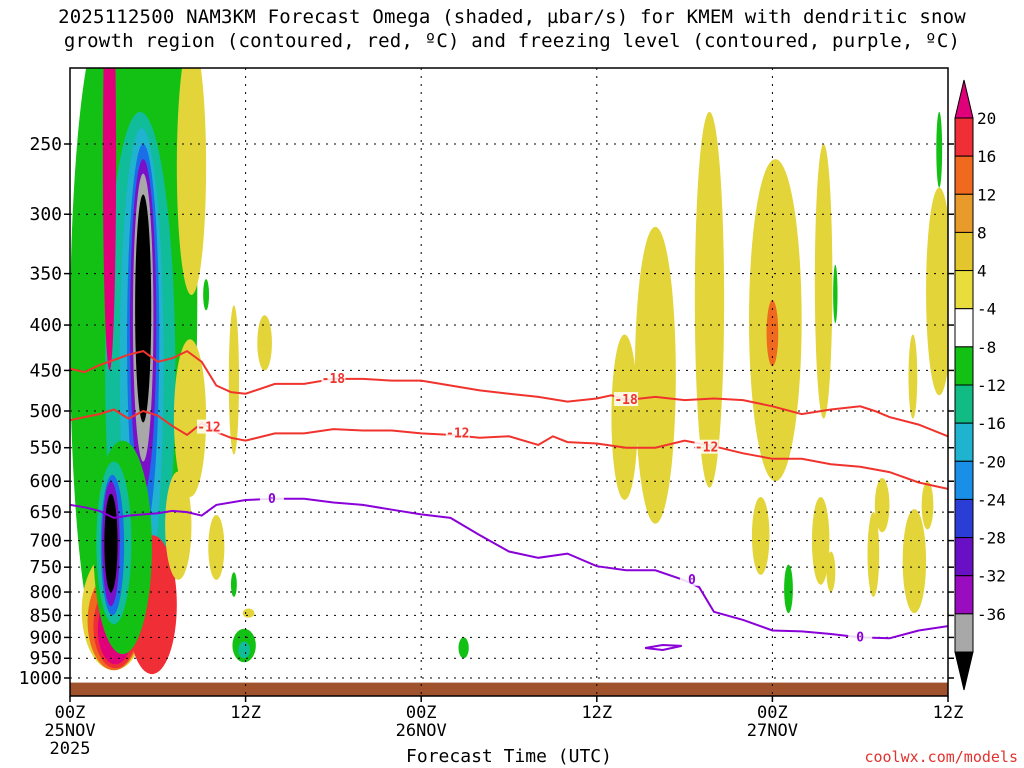 The height and width of the screenshot is (768, 1024). What do you see at coordinates (245, 713) in the screenshot?
I see `x-tick-label-12: 12Z` at bounding box center [245, 713].